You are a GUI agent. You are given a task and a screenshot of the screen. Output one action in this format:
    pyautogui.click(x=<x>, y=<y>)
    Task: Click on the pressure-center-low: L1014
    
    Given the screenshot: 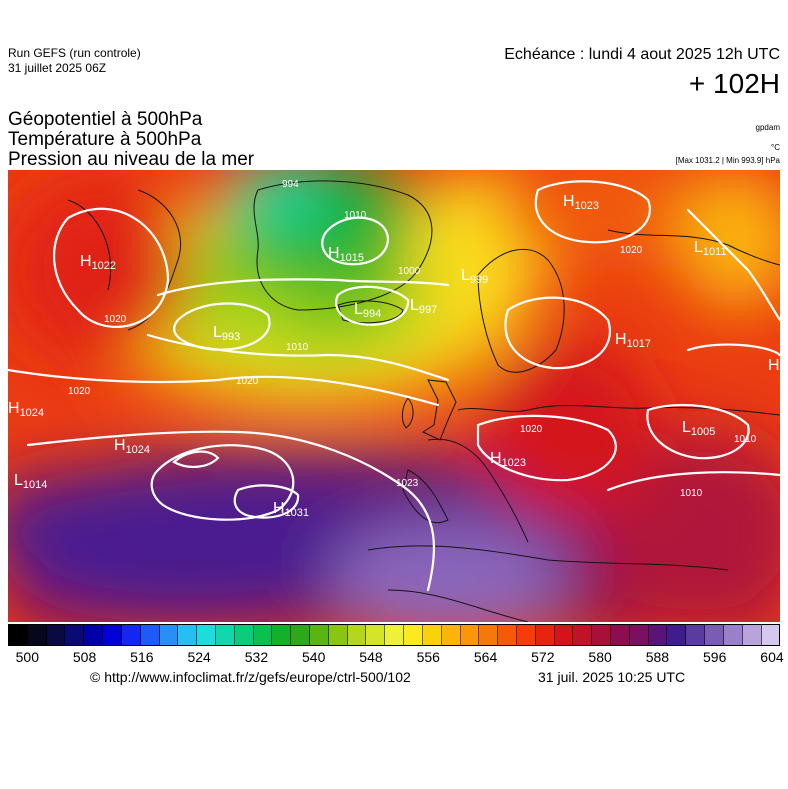 What is the action you would take?
    pyautogui.click(x=30, y=481)
    